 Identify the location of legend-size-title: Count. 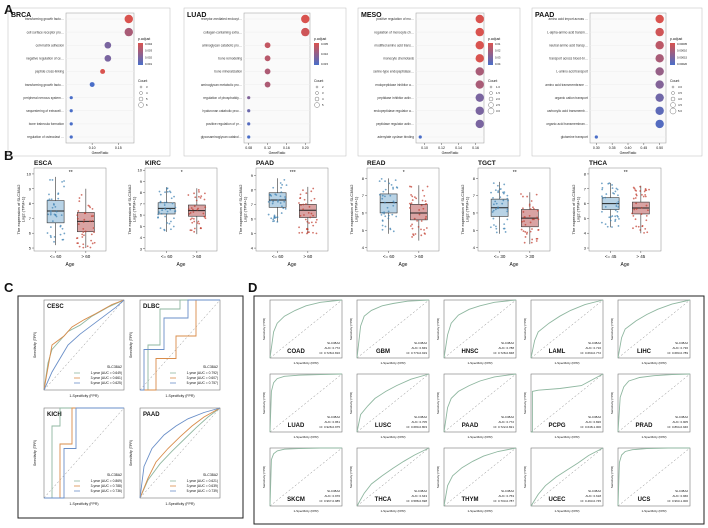
(142, 81).